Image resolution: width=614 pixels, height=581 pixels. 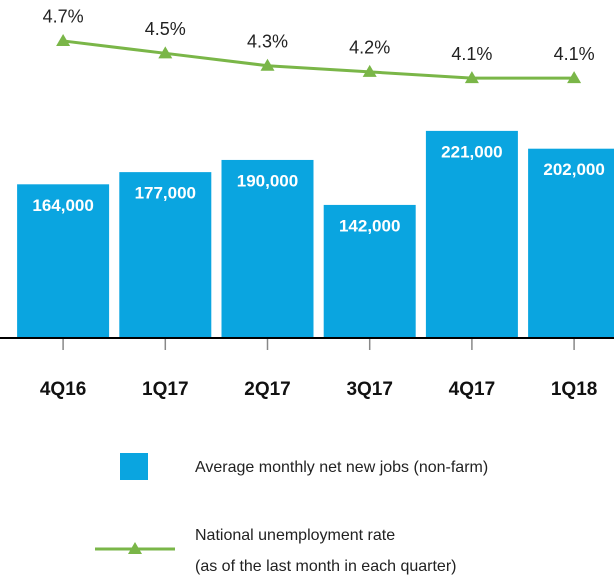 I want to click on legend-label: National unemployment rate, so click(x=295, y=535).